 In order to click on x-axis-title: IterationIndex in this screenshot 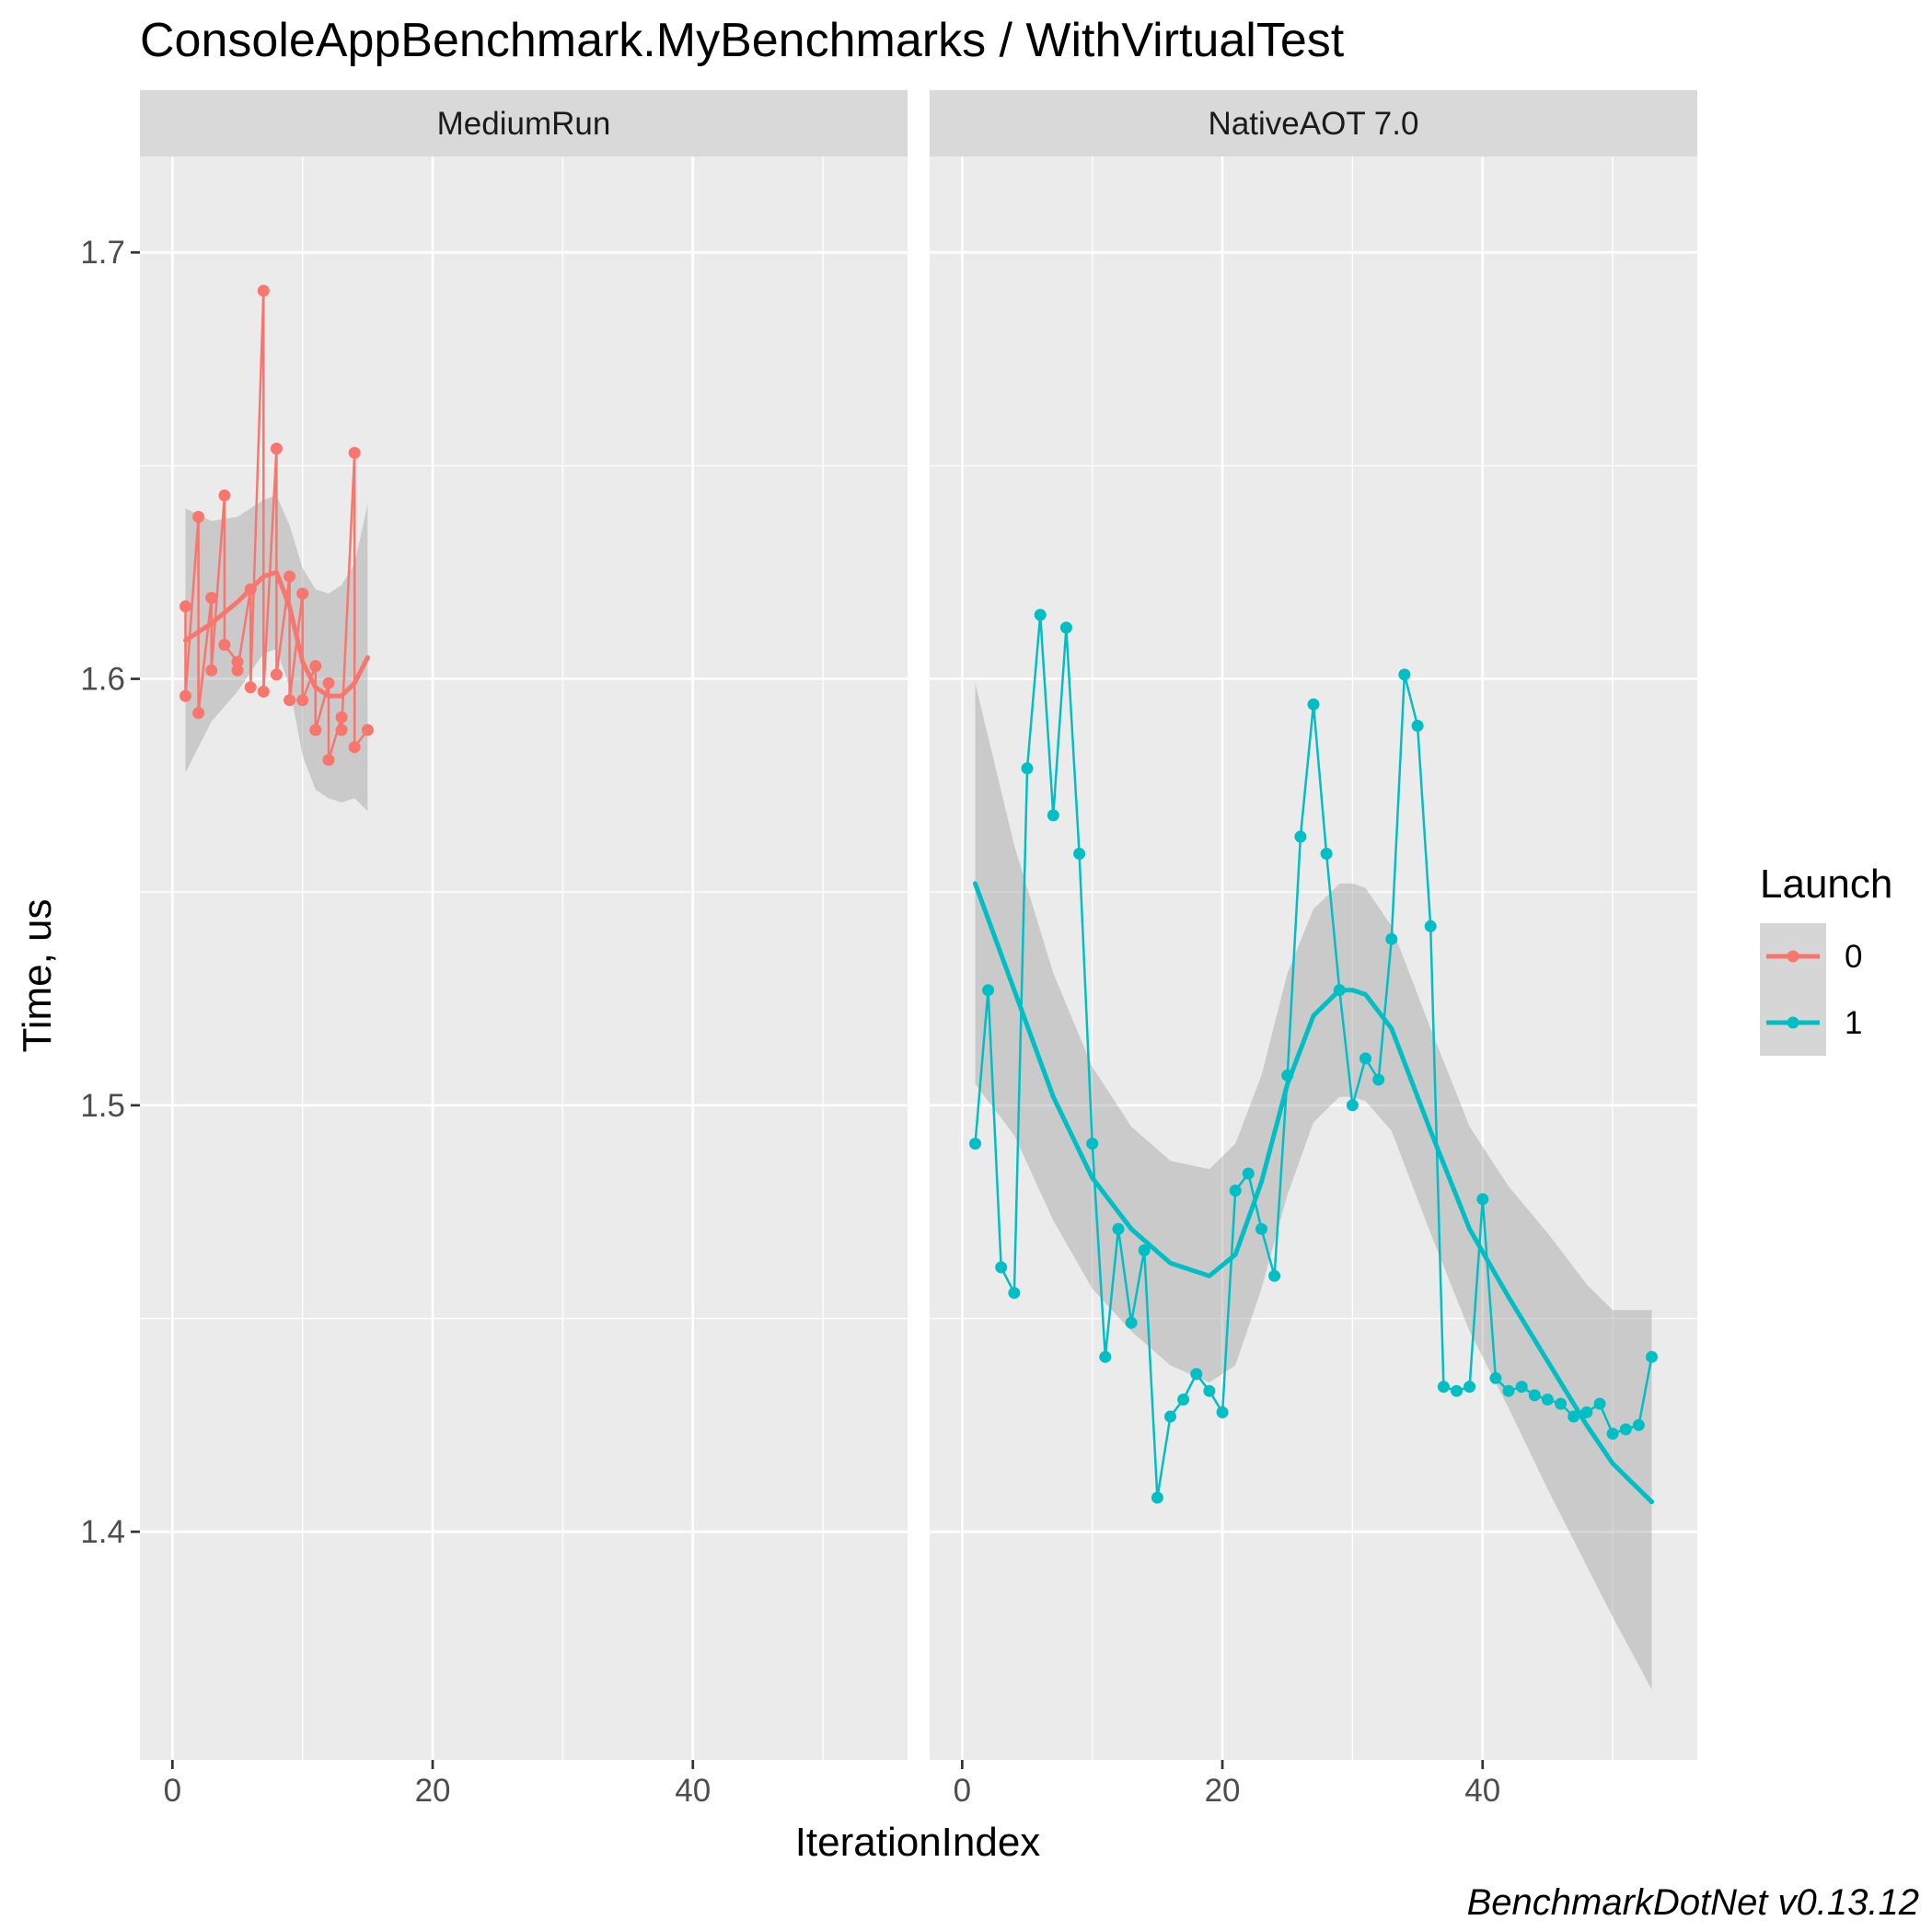, I will do `click(918, 1843)`.